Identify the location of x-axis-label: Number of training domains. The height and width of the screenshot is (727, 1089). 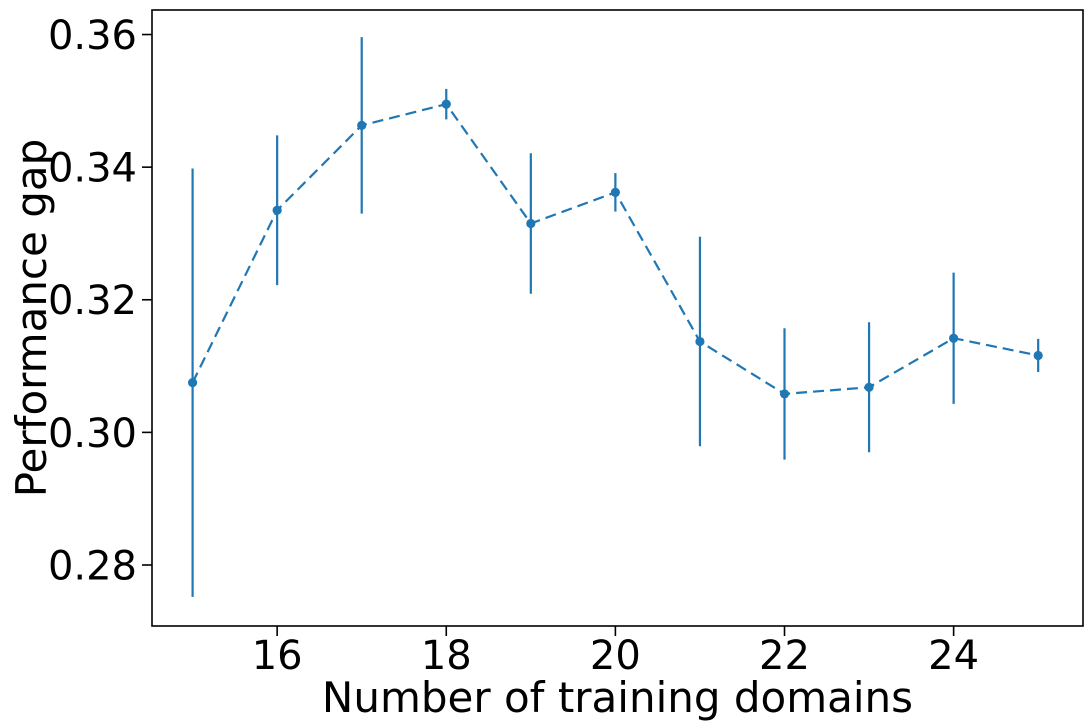
(617, 697).